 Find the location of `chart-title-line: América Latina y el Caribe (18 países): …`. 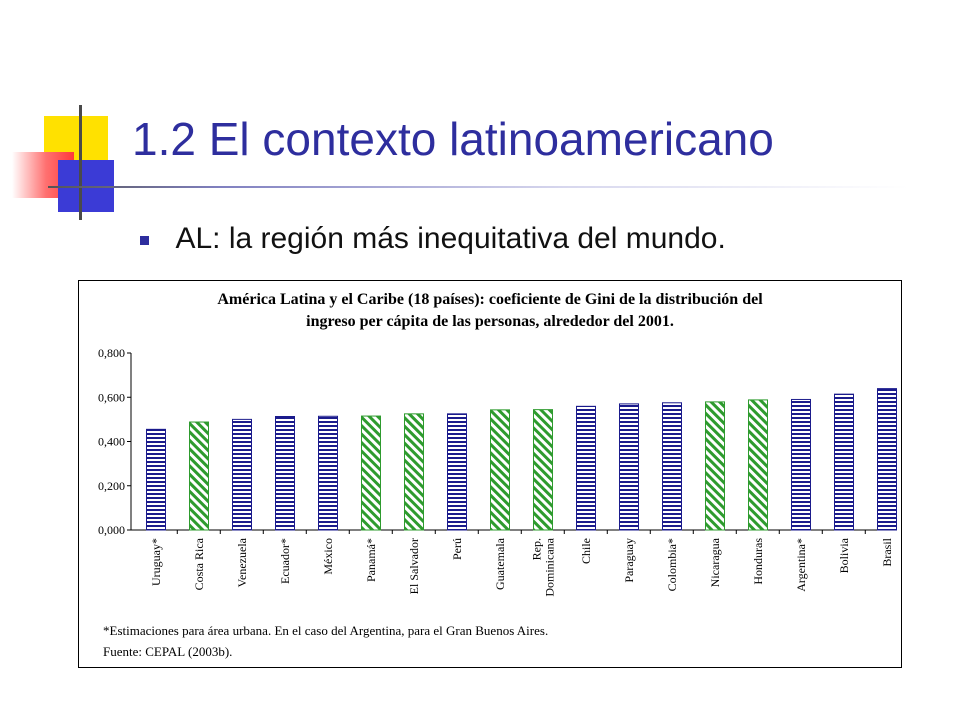

chart-title-line: América Latina y el Caribe (18 países): … is located at coordinates (490, 299).